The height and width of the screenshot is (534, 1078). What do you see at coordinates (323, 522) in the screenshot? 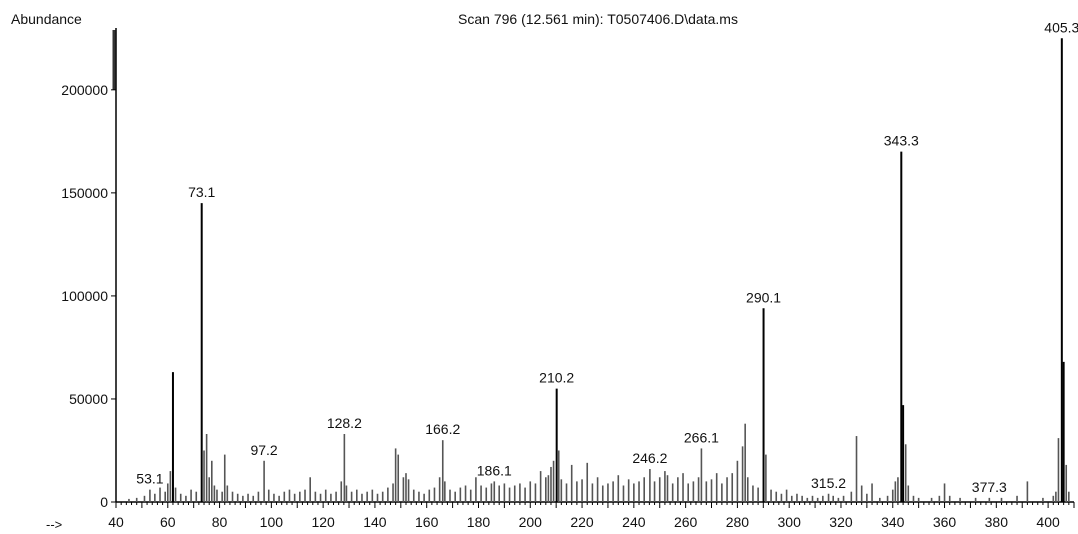
I see `x-tick-label: 120` at bounding box center [323, 522].